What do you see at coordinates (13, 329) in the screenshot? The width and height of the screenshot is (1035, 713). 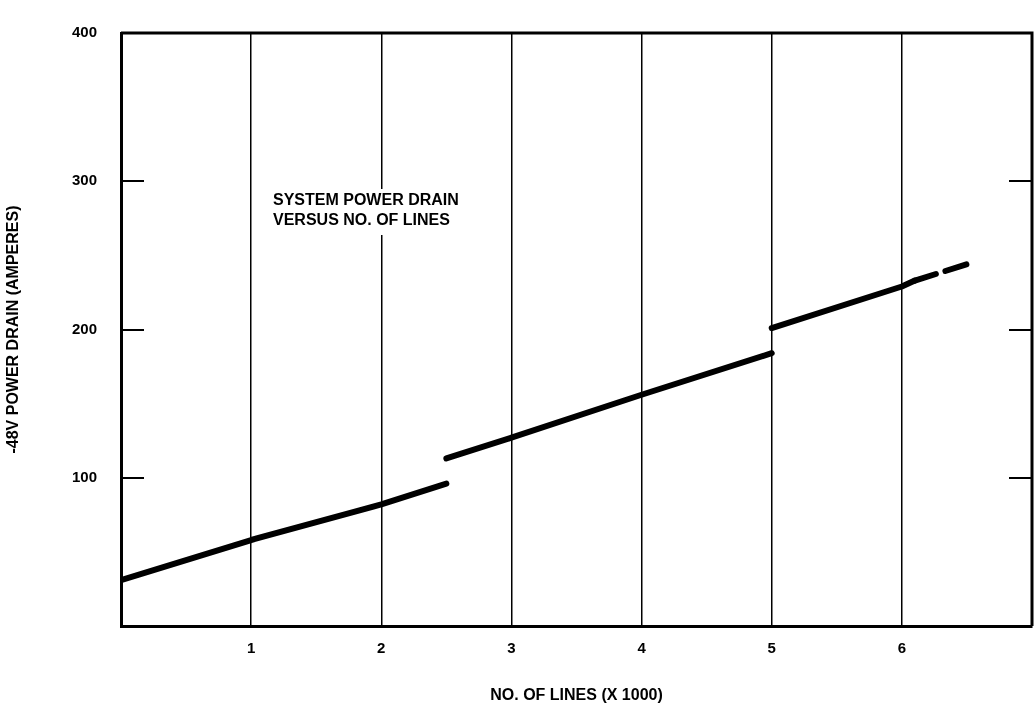 I see `y-axis-title: -48V POWER DRAIN (AMPERES)` at bounding box center [13, 329].